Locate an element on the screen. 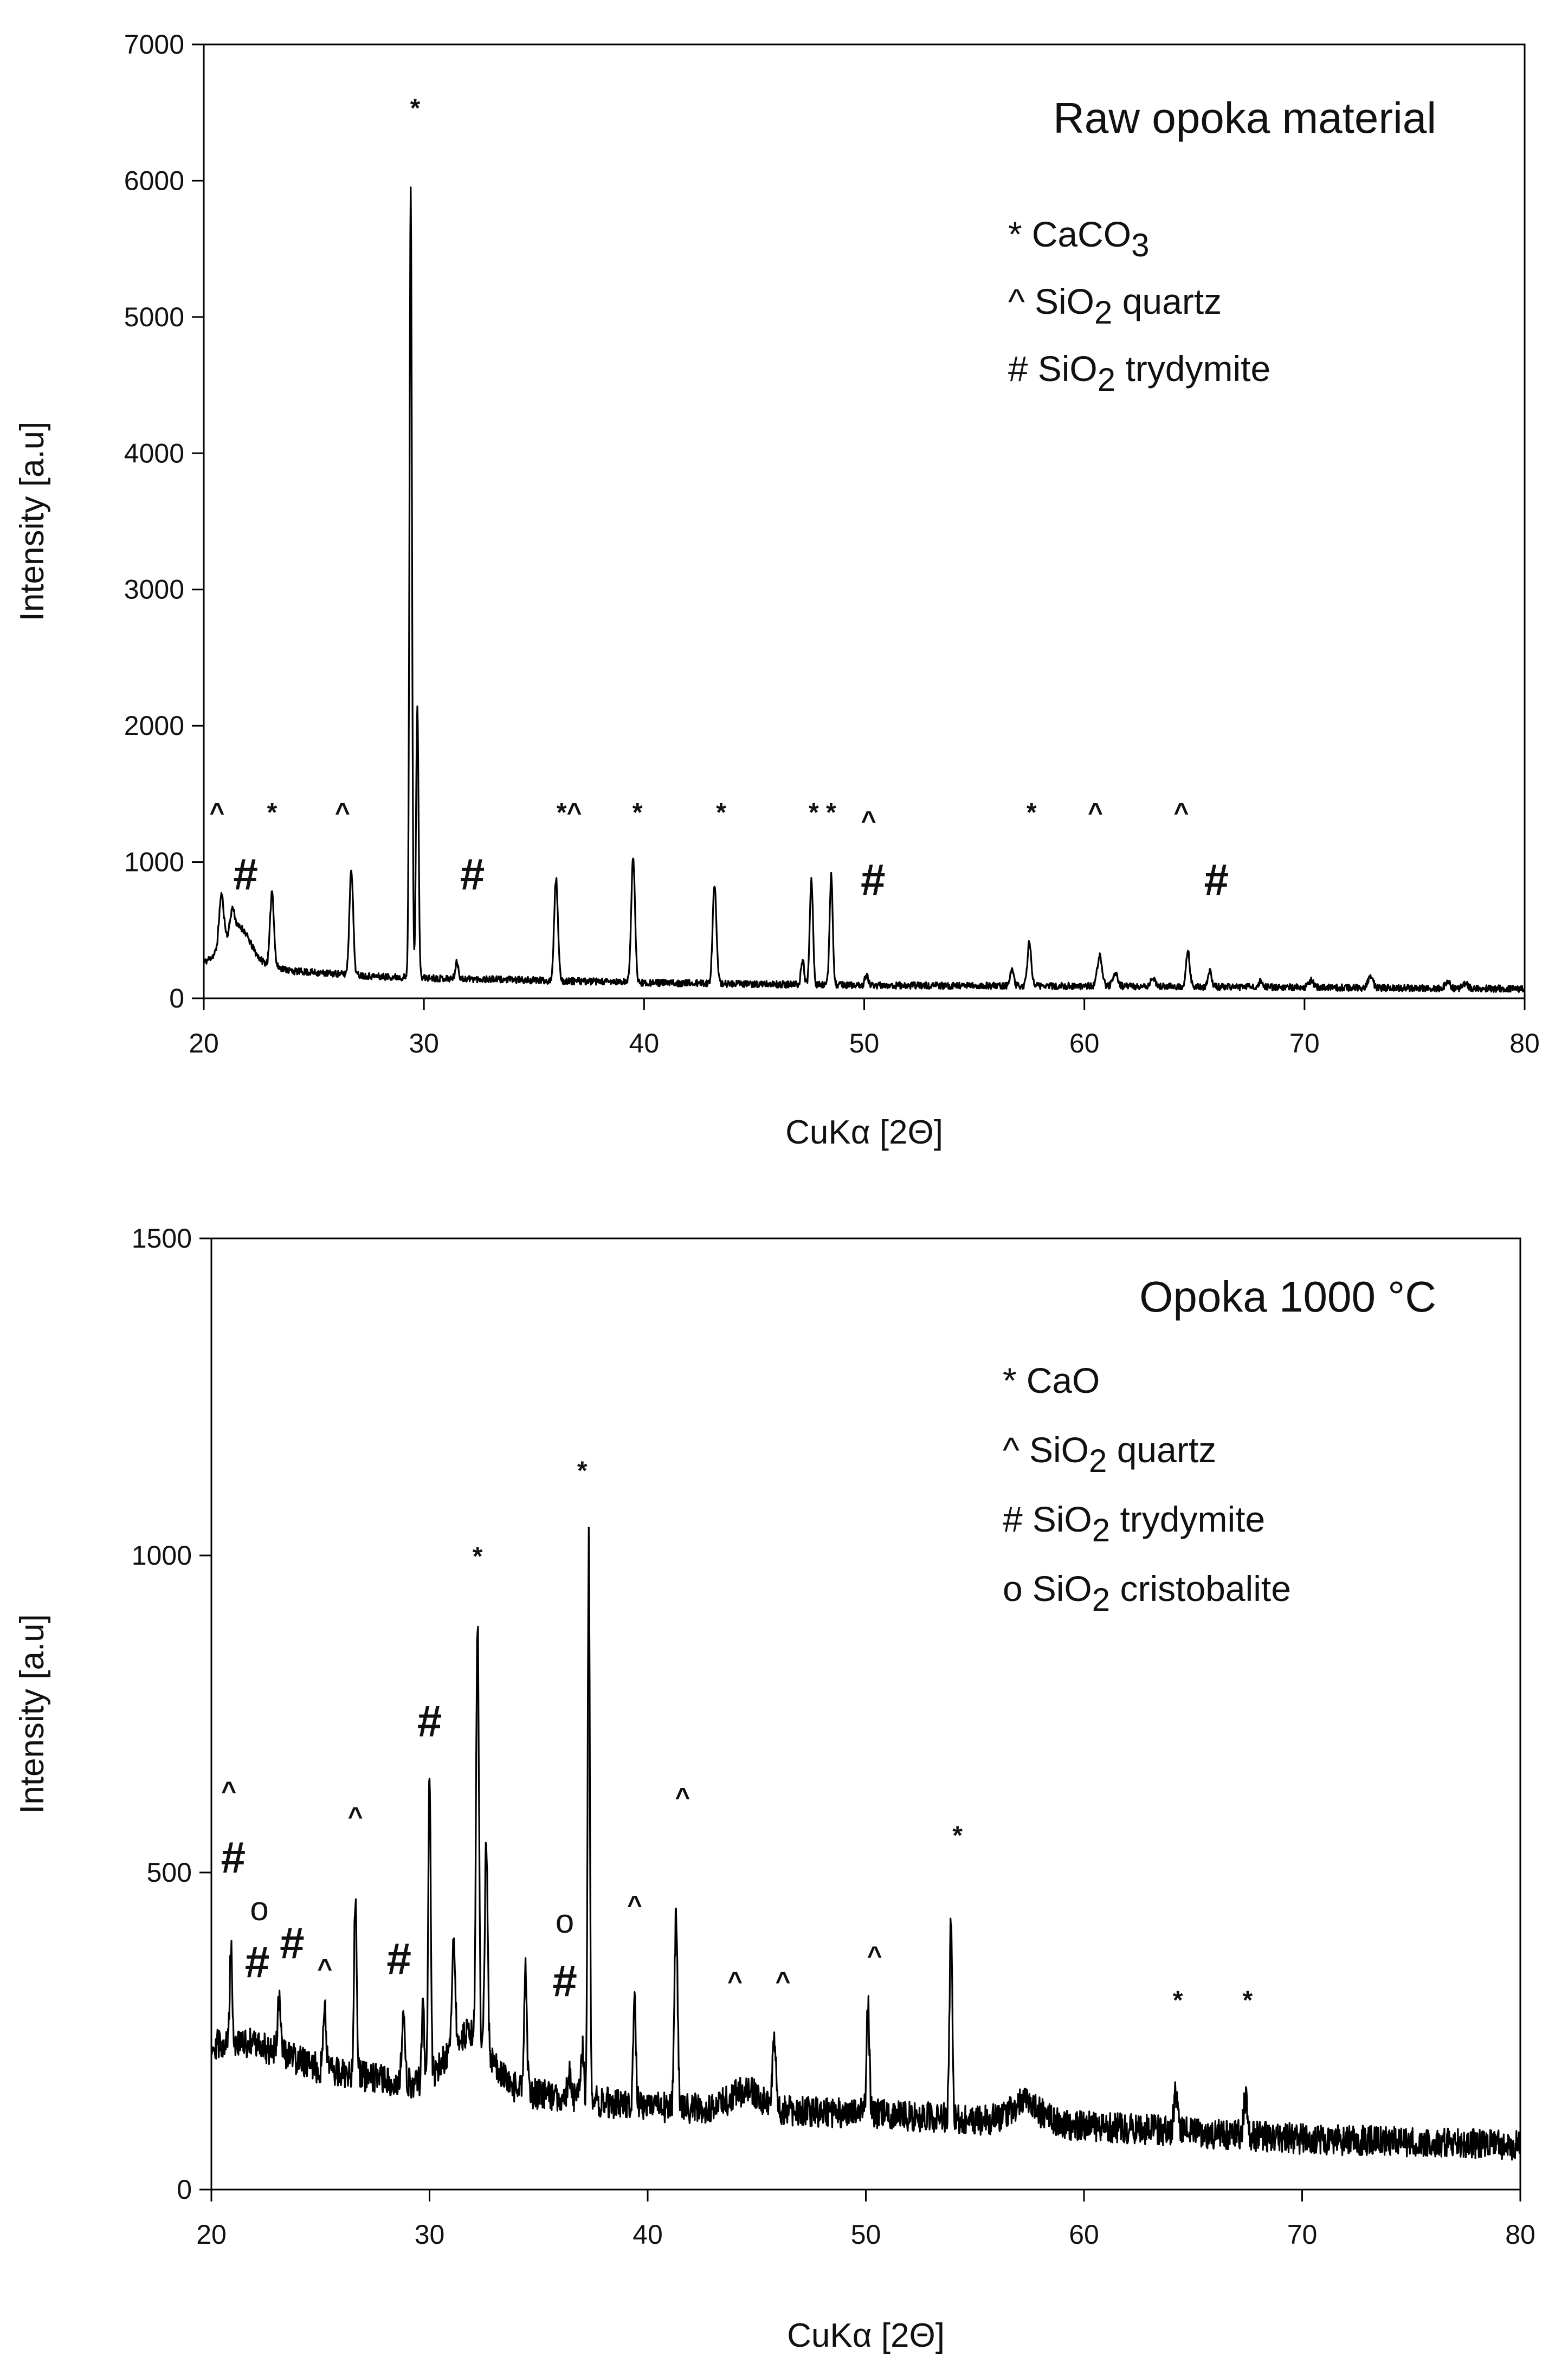 The image size is (1568, 2363). legend-entry: o SiO2 cristobalite is located at coordinates (1147, 1593).